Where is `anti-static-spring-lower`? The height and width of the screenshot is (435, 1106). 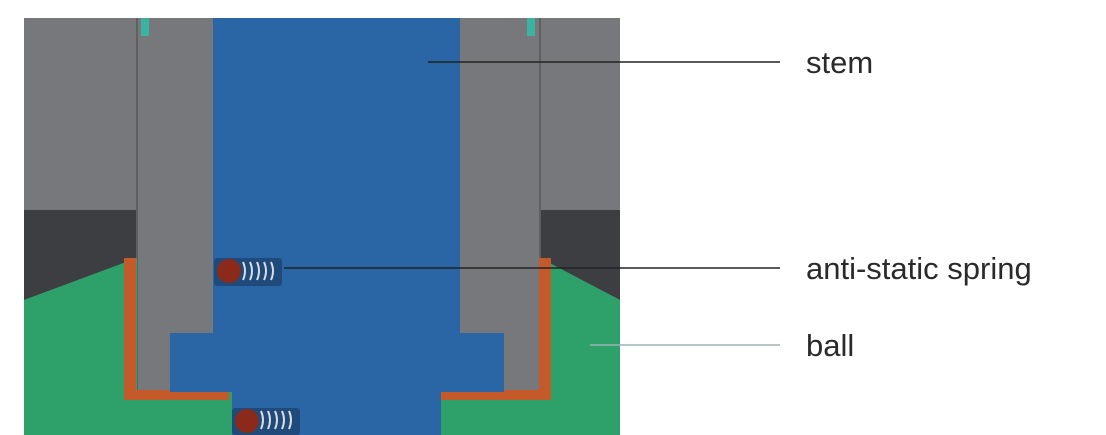 anti-static-spring-lower is located at coordinates (266, 421).